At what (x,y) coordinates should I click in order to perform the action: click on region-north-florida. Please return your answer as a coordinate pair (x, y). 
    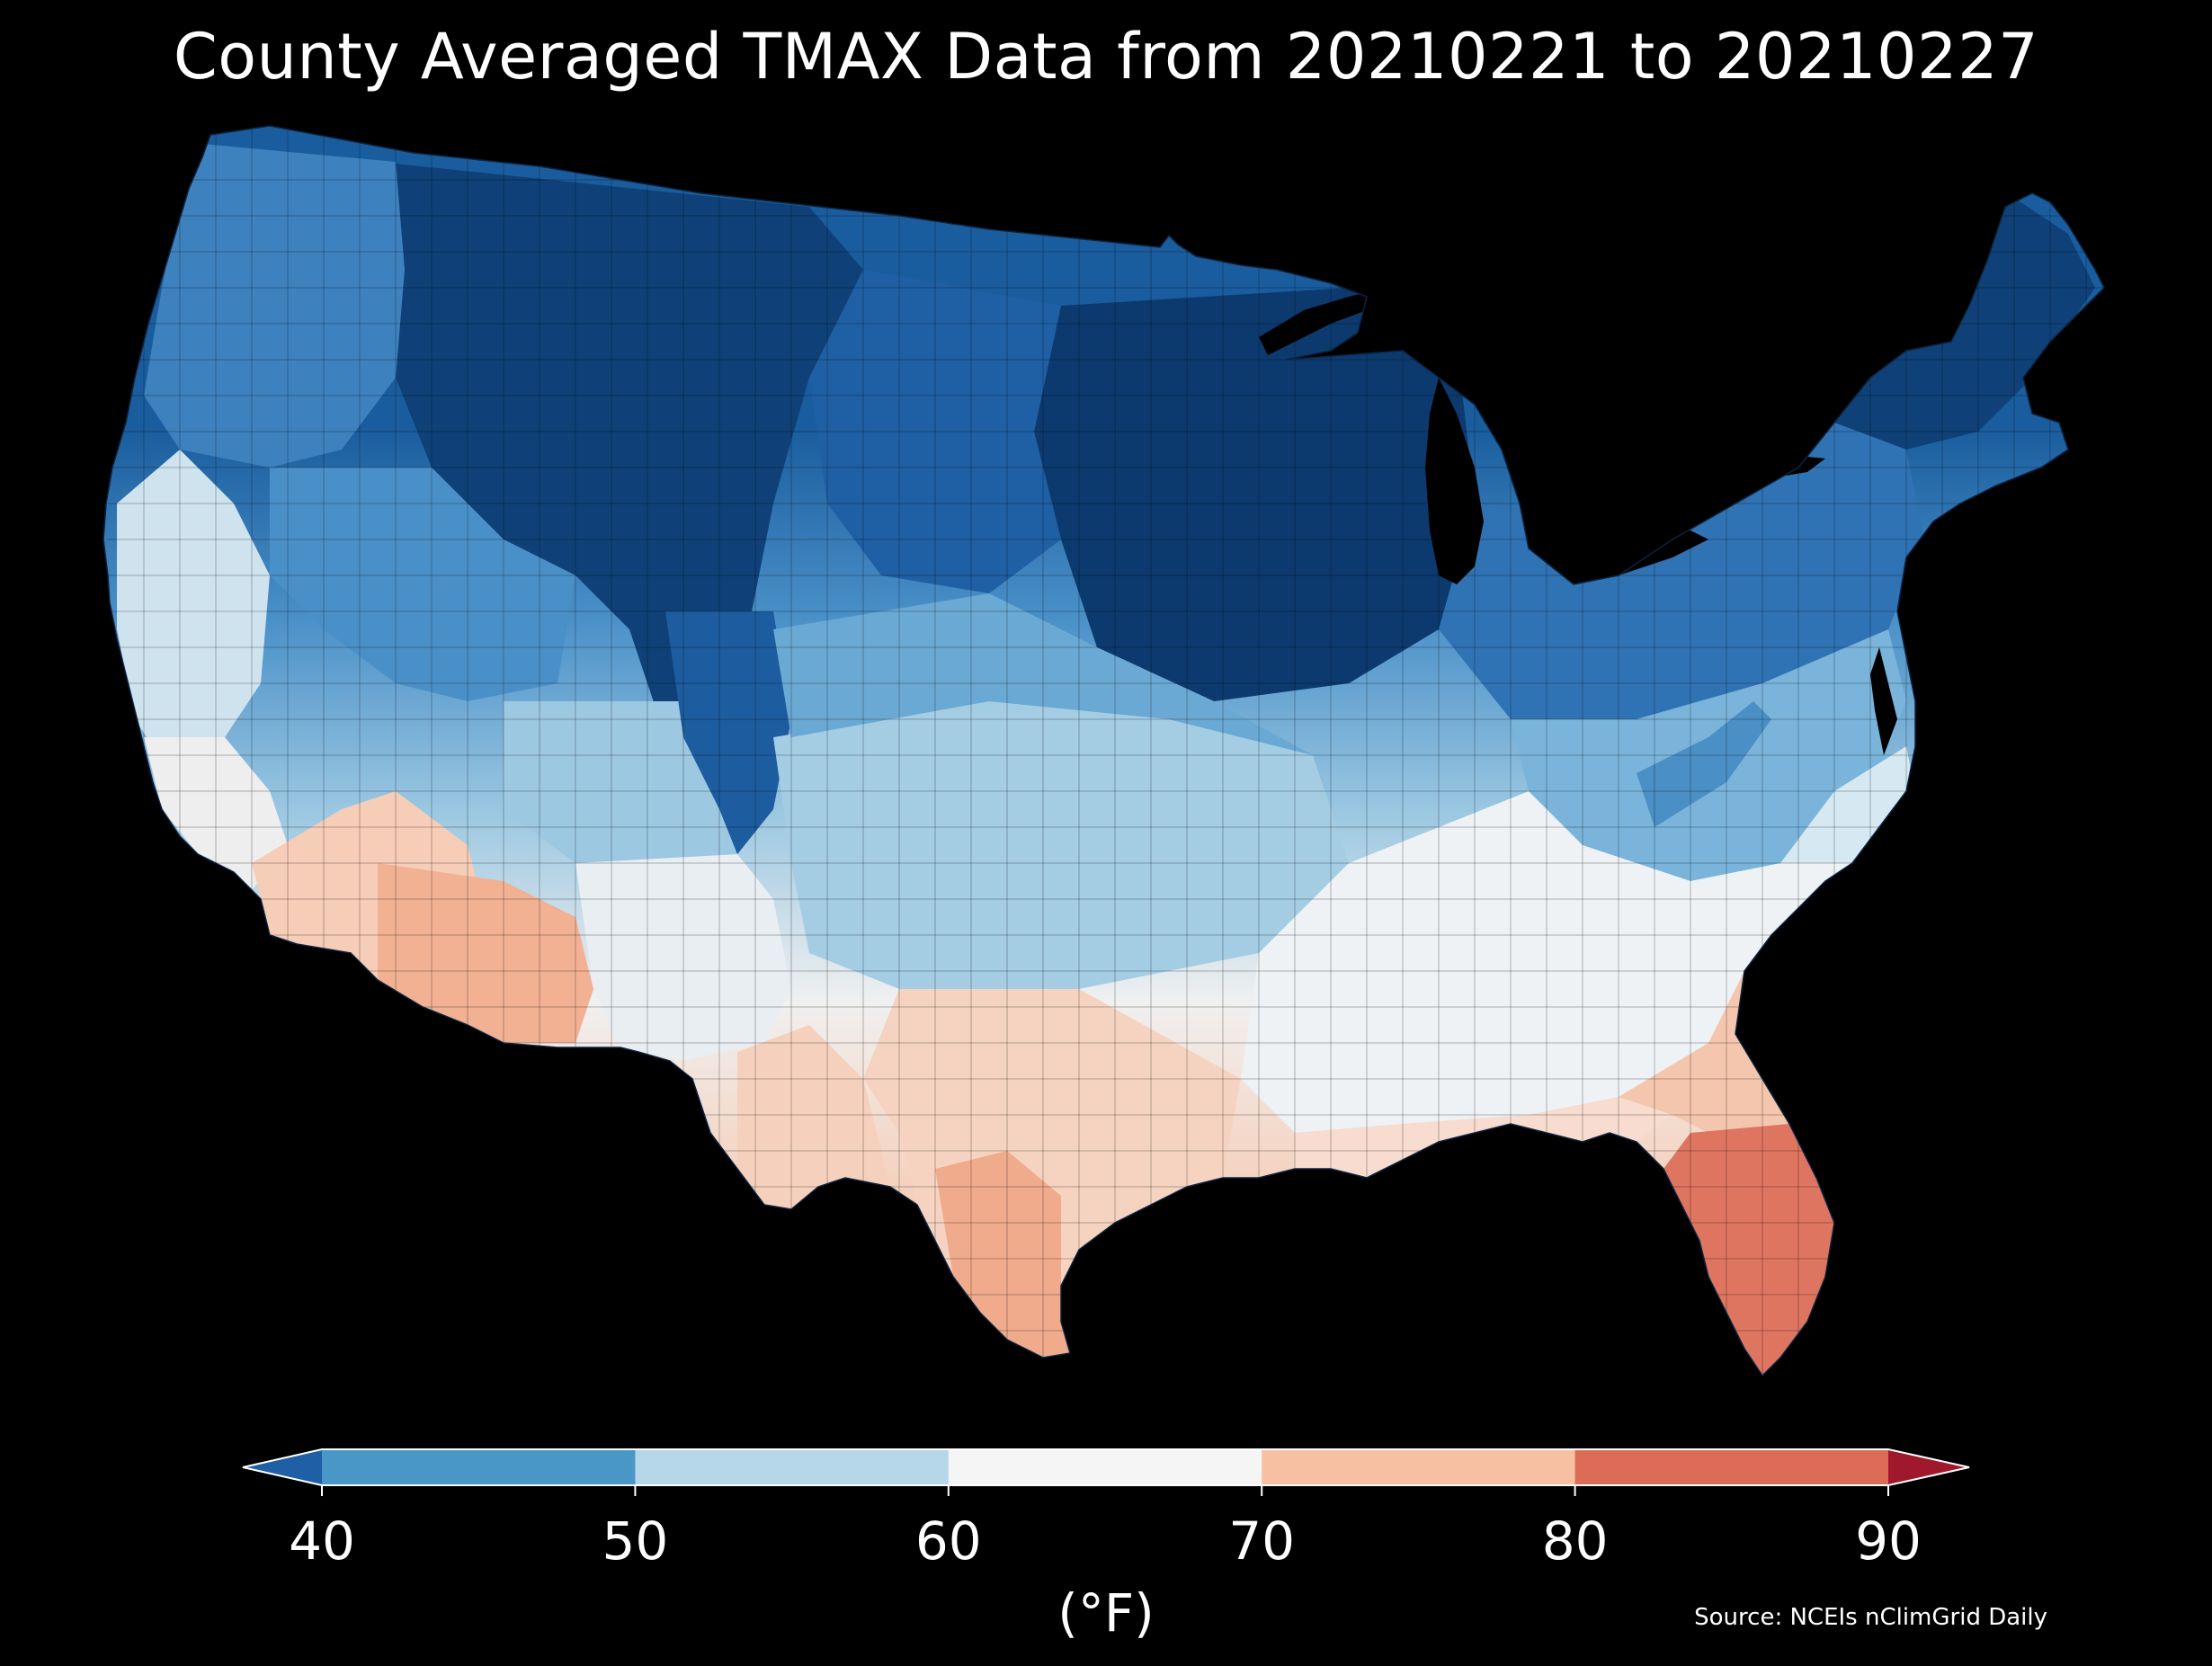
    Looking at the image, I should click on (1704, 1056).